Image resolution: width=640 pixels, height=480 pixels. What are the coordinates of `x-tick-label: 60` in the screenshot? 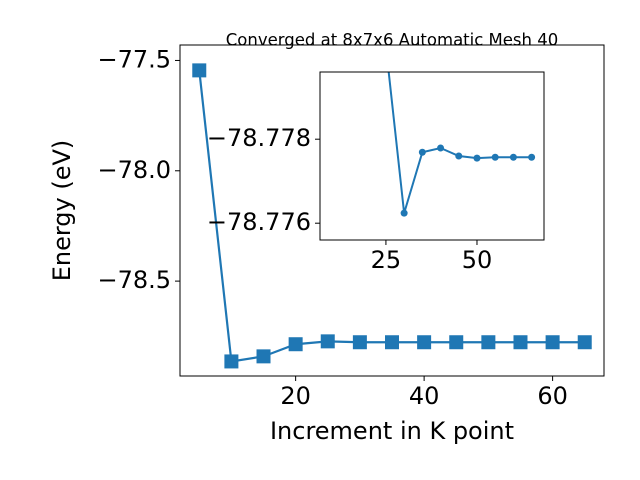 It's located at (552, 396).